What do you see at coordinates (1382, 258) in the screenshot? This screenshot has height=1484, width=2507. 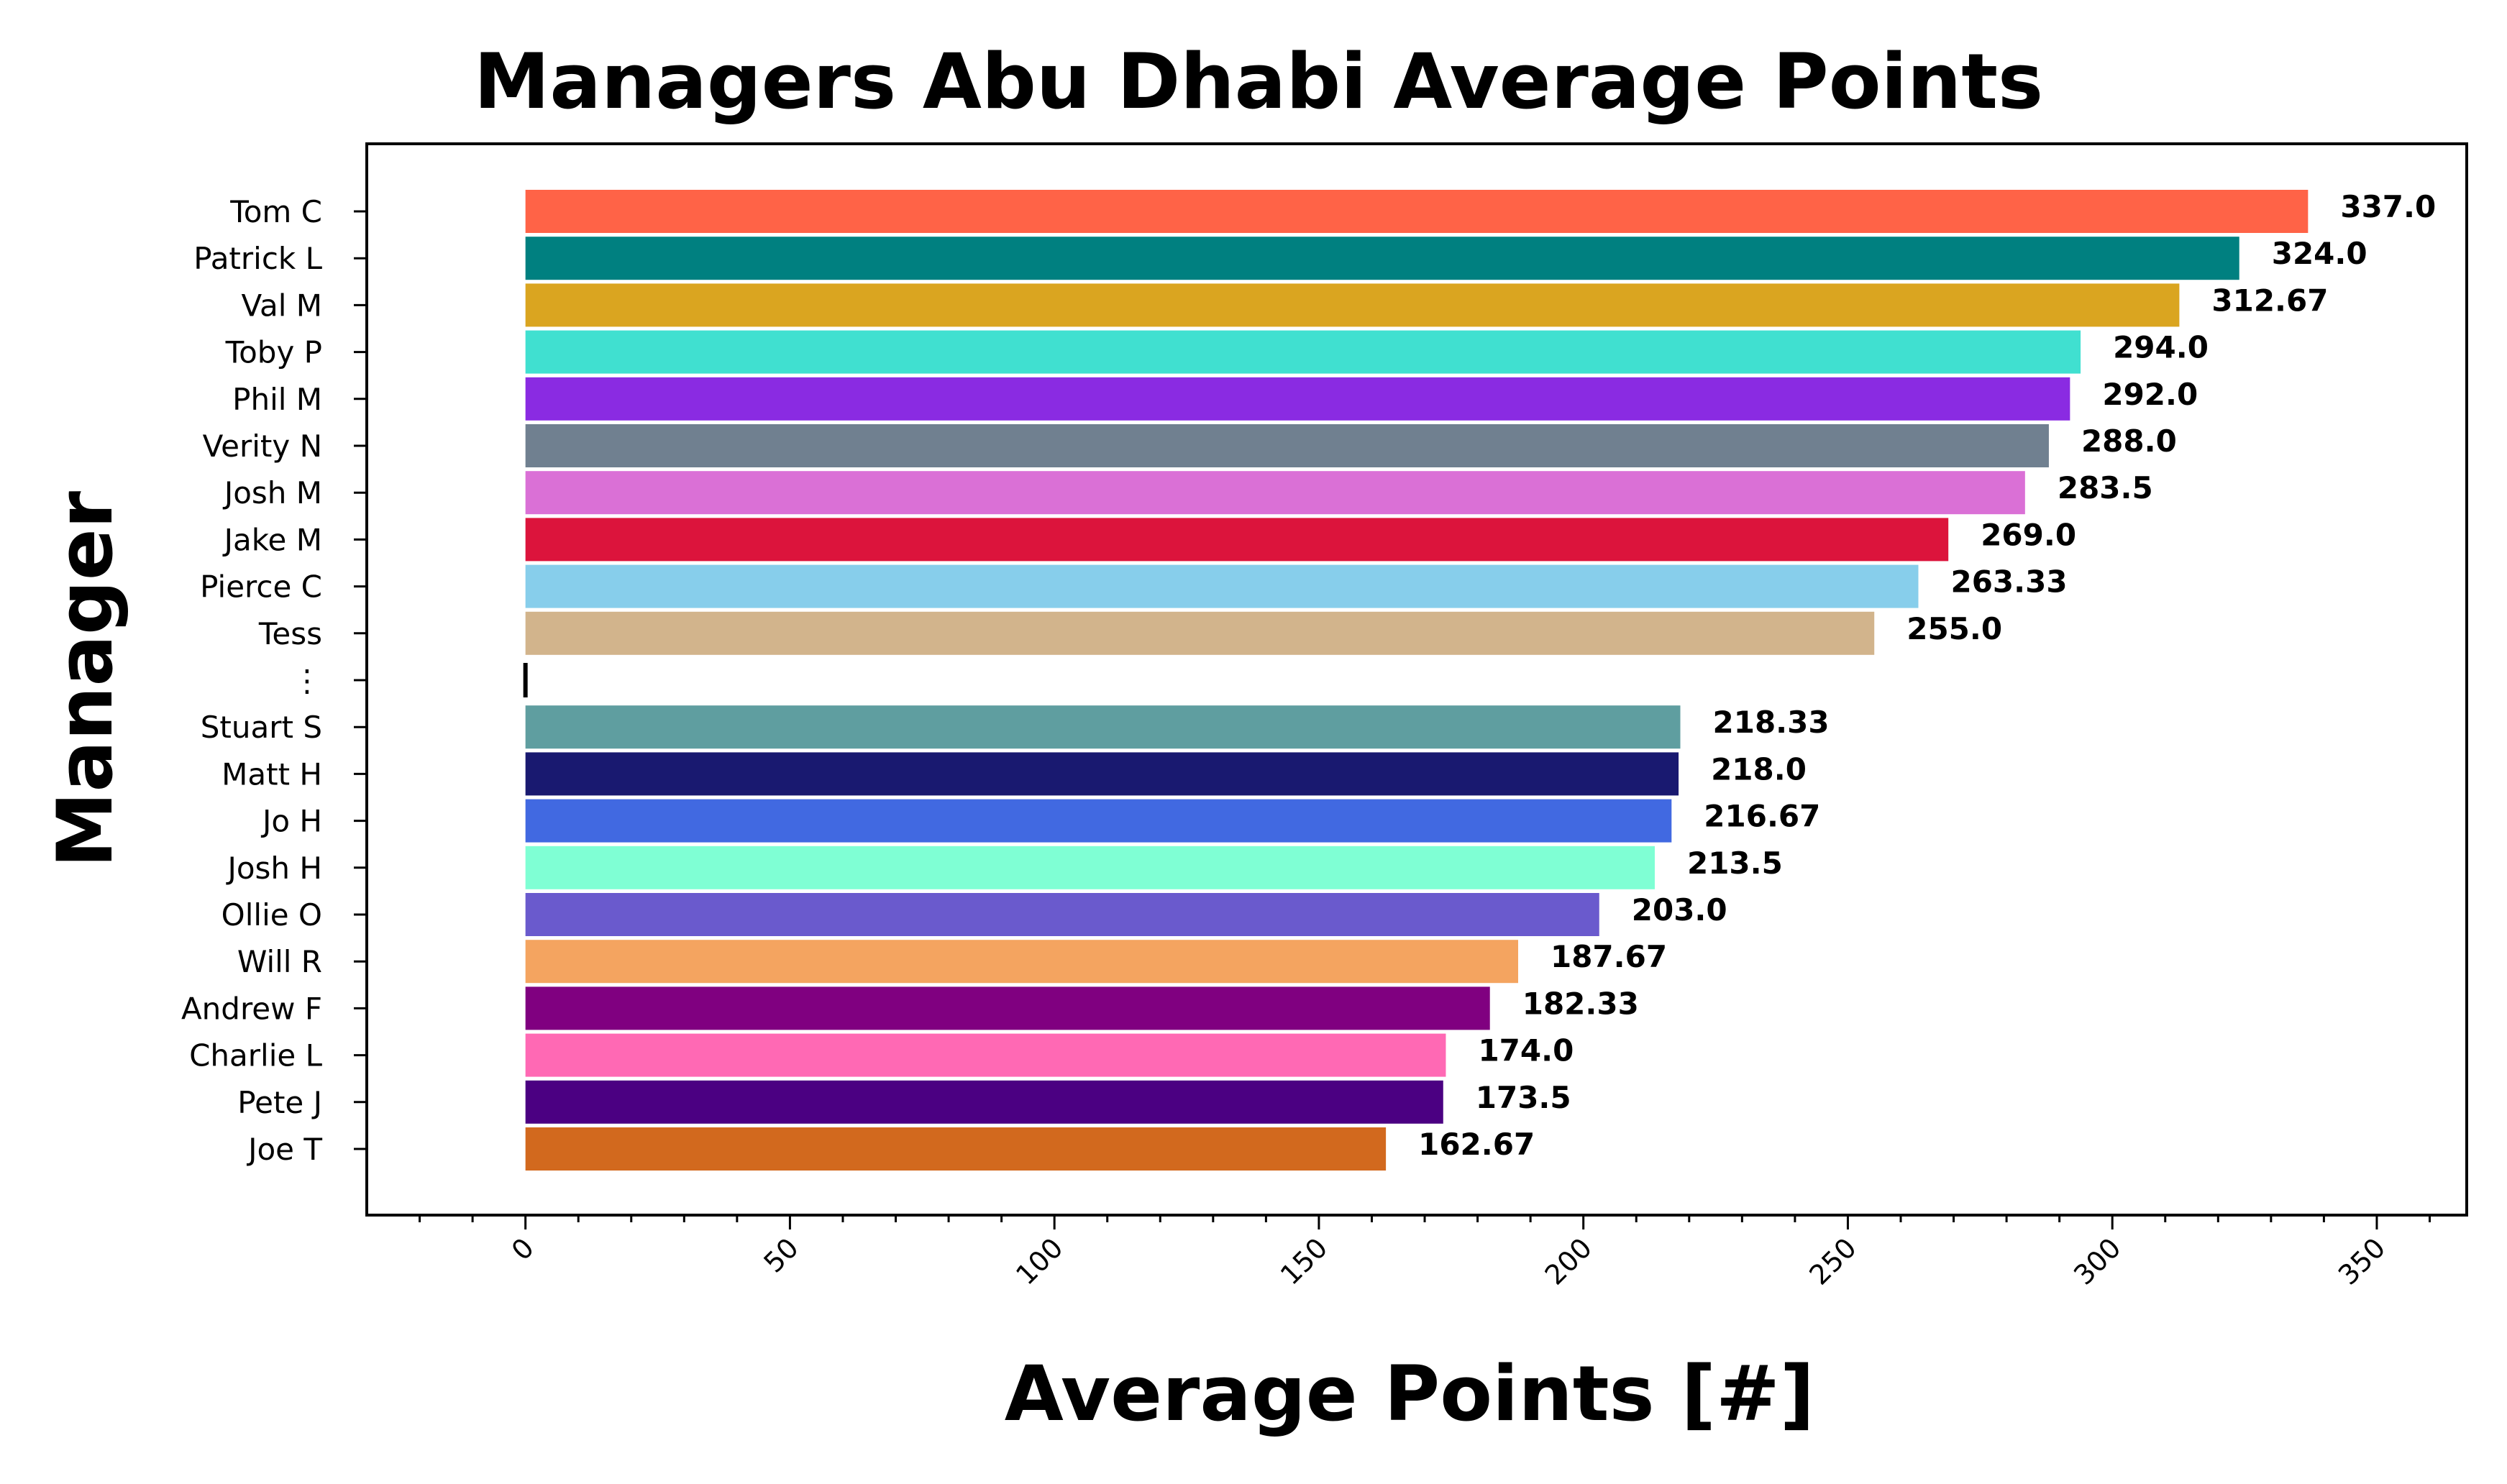 I see `bar-patrick-l` at bounding box center [1382, 258].